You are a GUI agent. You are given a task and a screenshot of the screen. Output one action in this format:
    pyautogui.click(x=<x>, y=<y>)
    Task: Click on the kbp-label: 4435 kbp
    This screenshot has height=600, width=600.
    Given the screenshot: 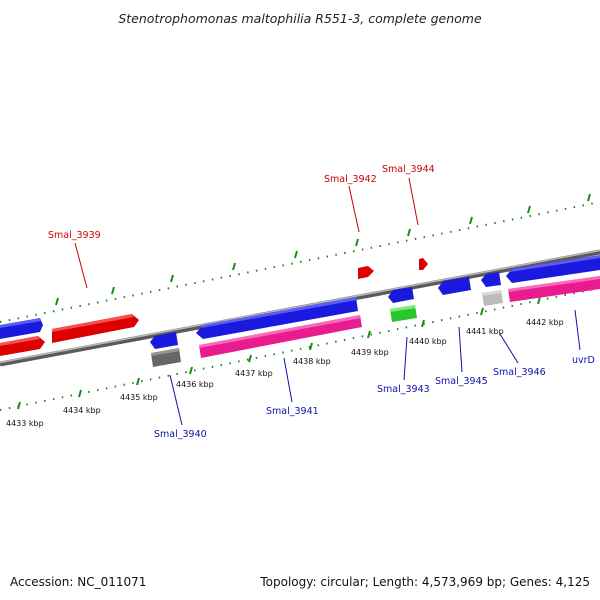 What is the action you would take?
    pyautogui.click(x=139, y=397)
    